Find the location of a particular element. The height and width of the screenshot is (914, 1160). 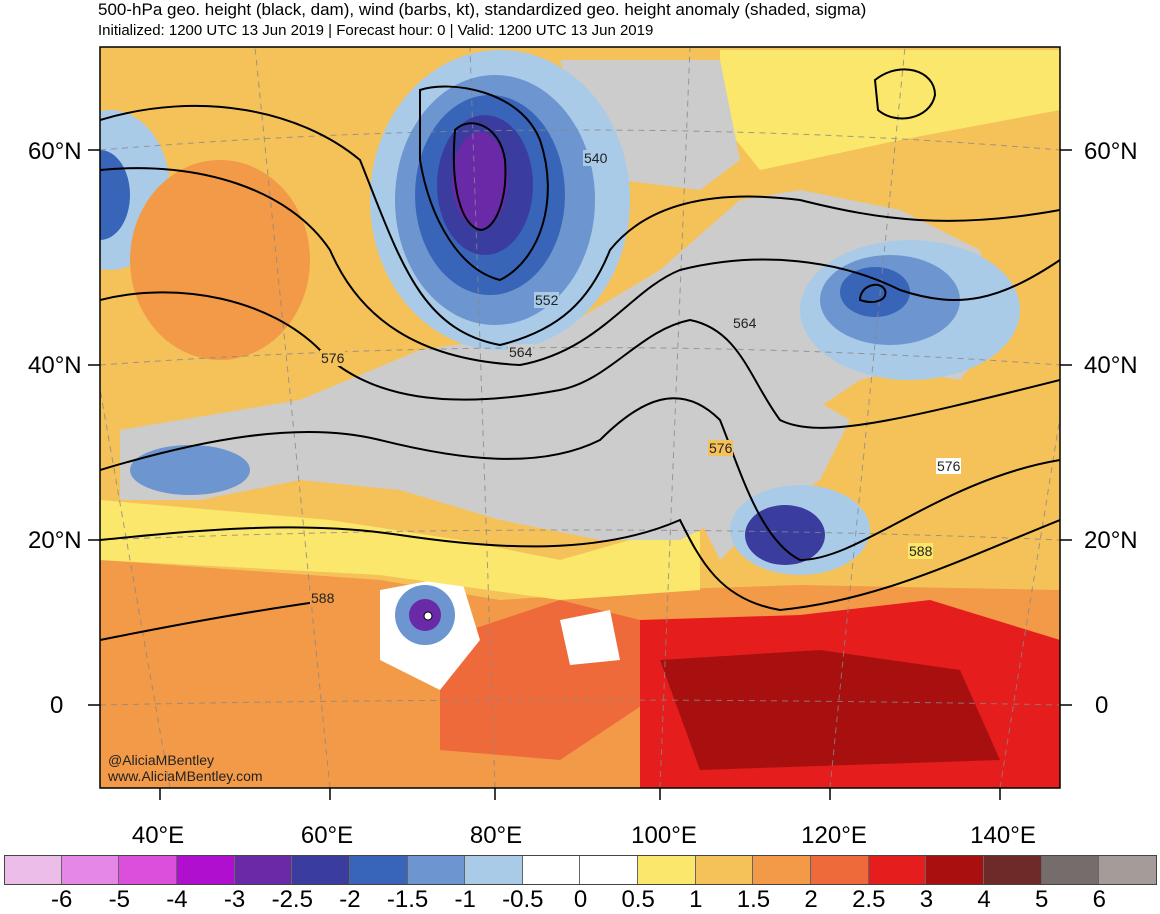

south-china-low-core is located at coordinates (785, 535).